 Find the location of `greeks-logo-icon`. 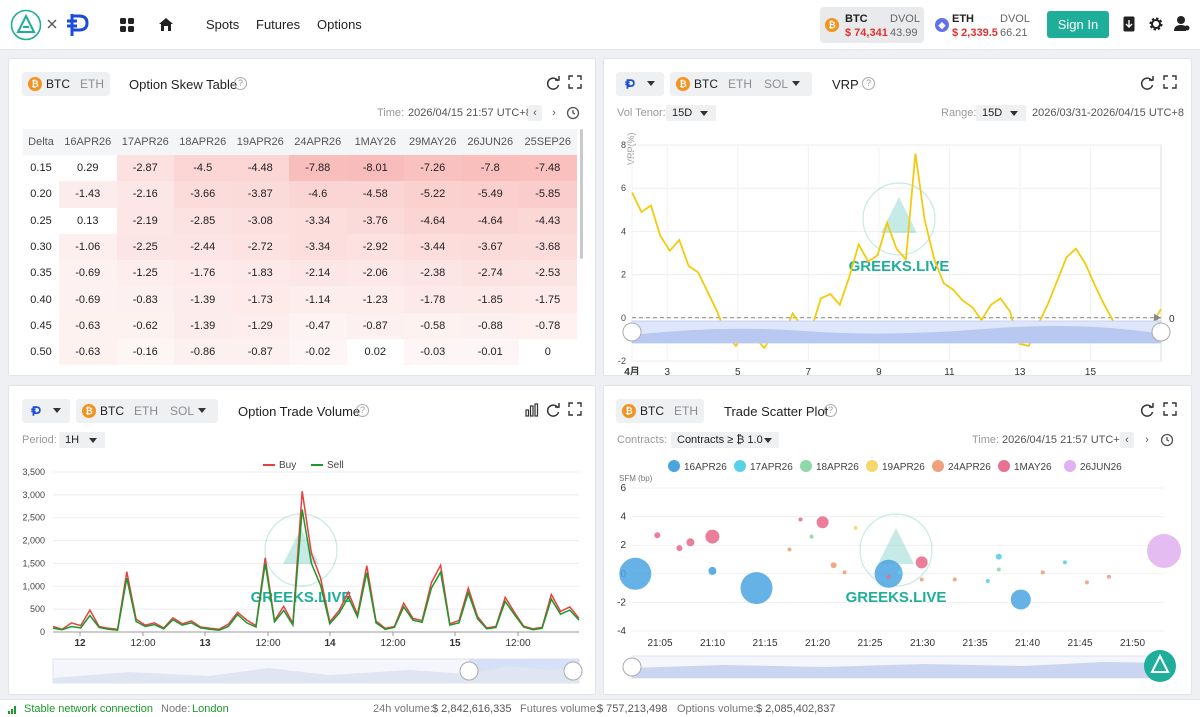

greeks-logo-icon is located at coordinates (26, 25).